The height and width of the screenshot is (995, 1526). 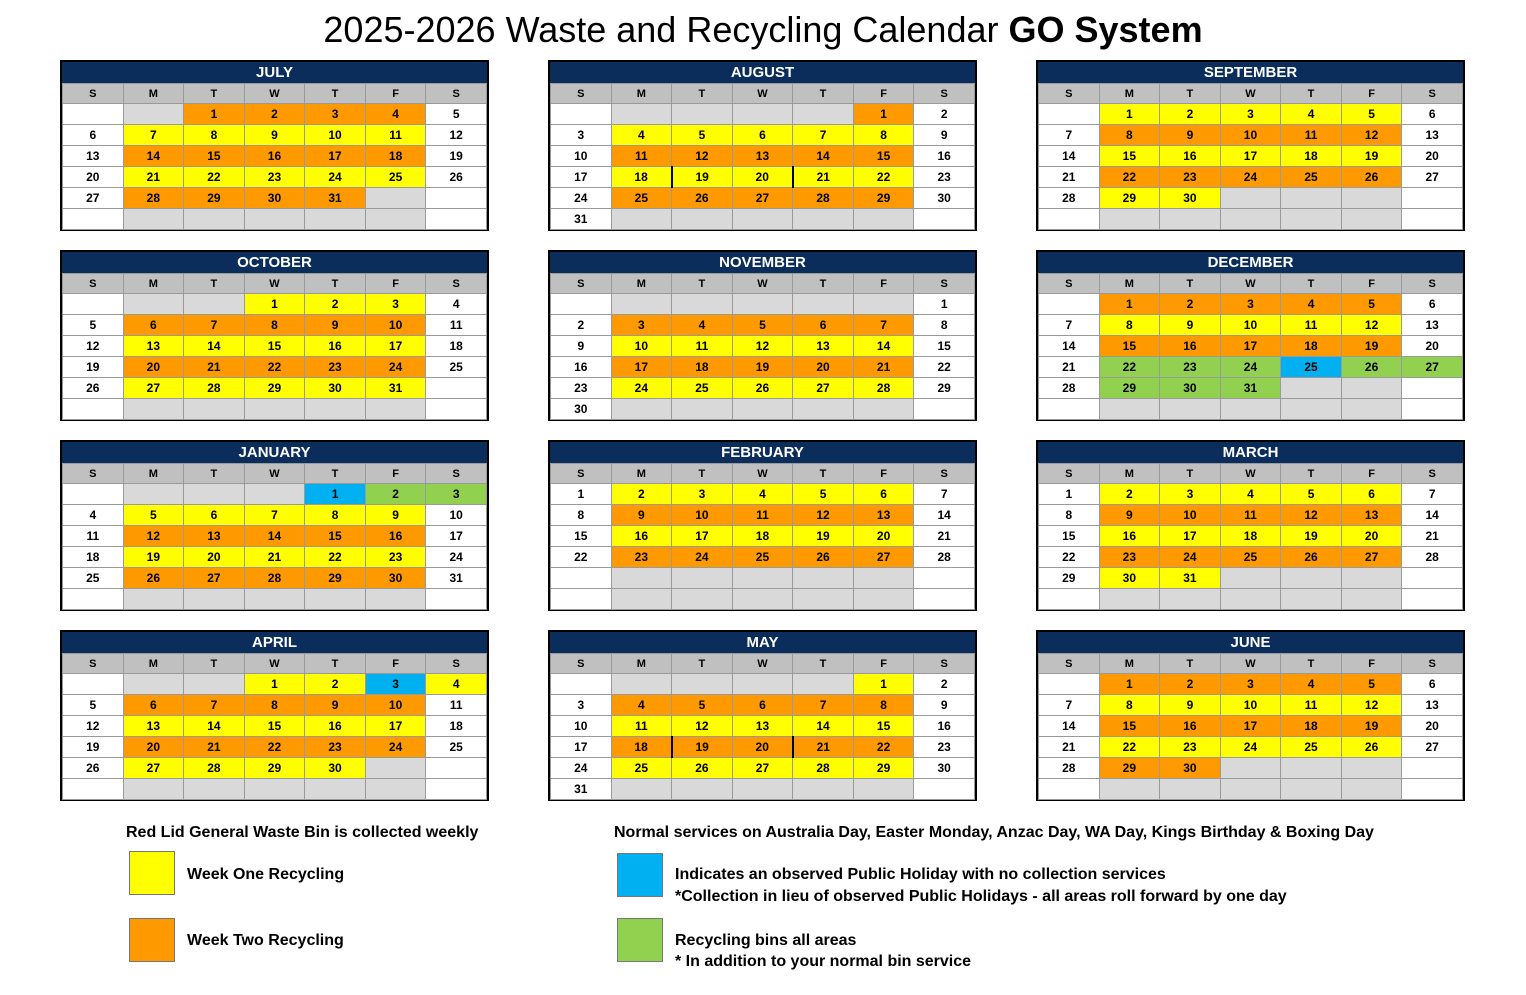 I want to click on day-cell: 15, so click(x=1069, y=536).